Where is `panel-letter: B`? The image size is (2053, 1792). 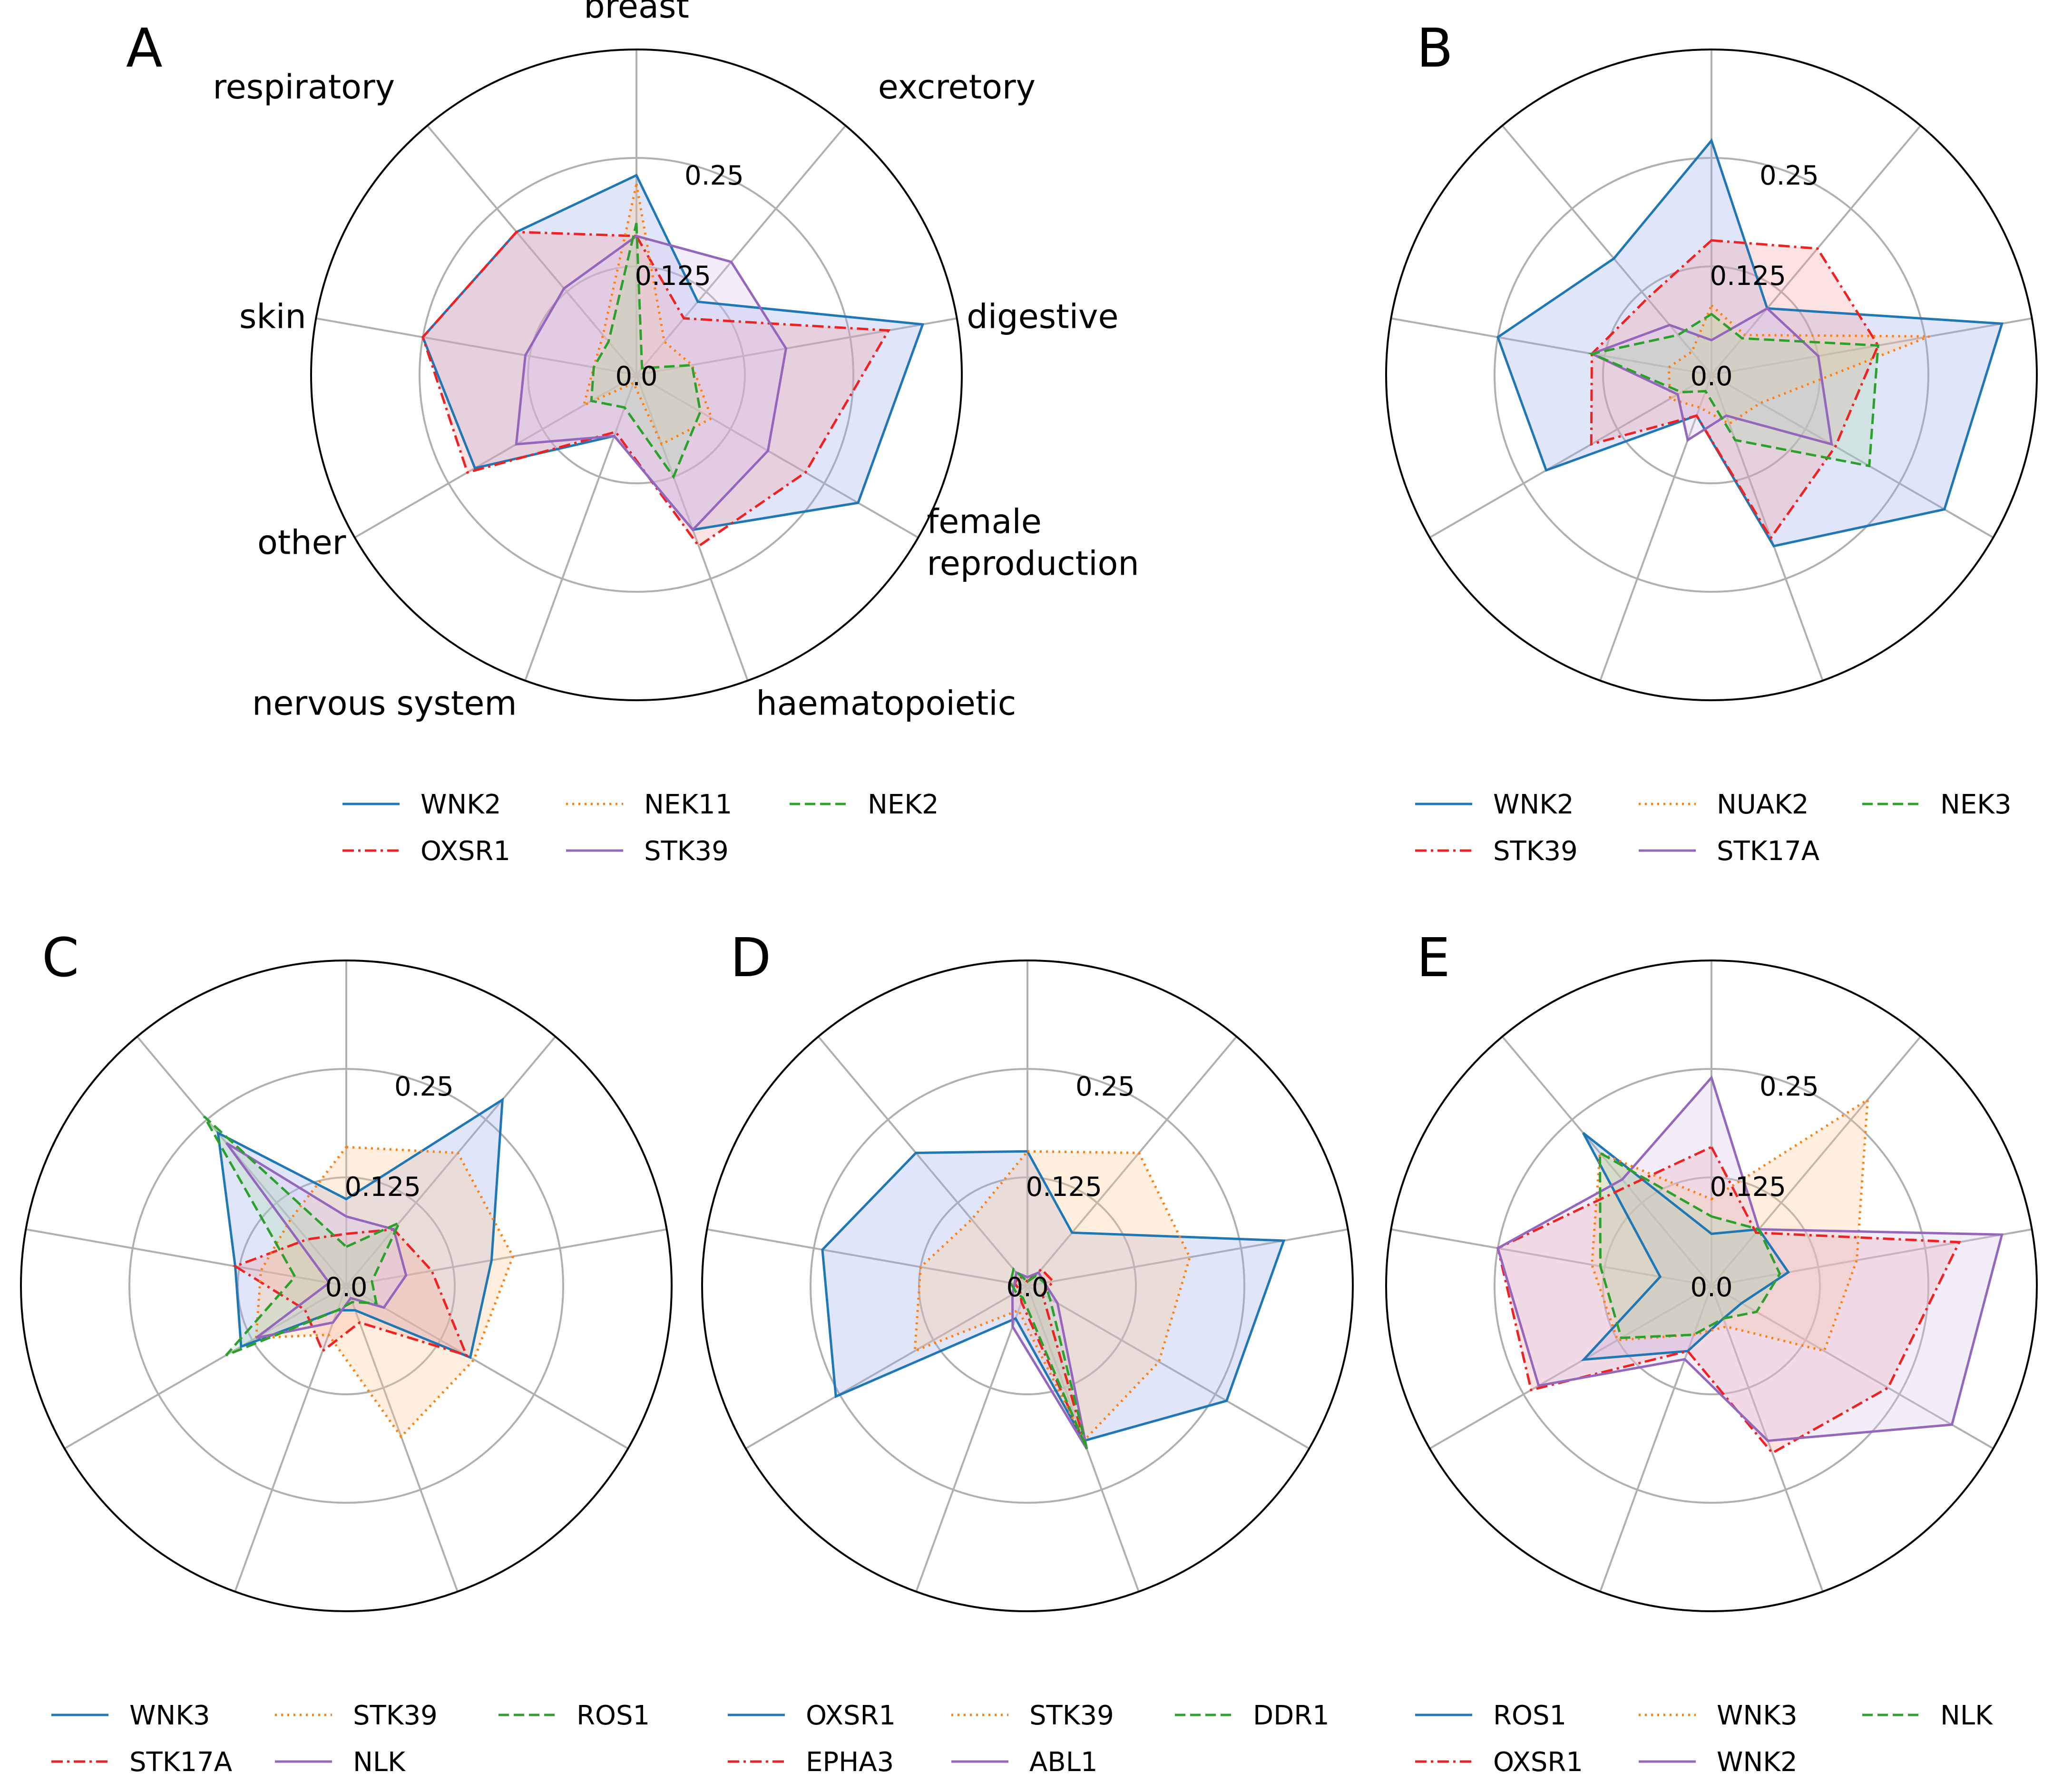
panel-letter: B is located at coordinates (1435, 48).